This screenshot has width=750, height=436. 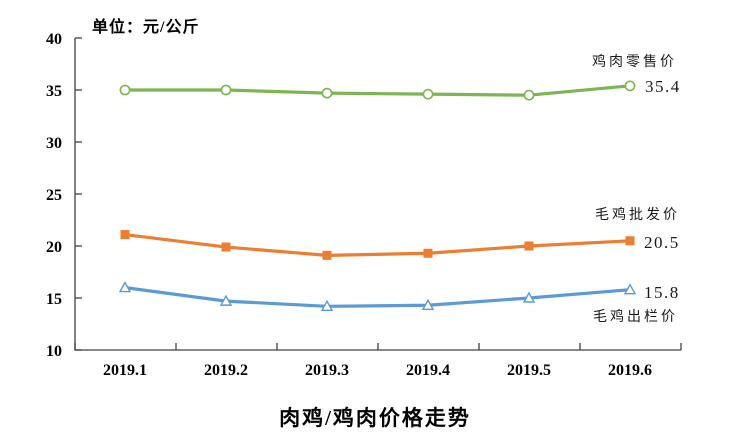 What do you see at coordinates (428, 370) in the screenshot?
I see `x-tick-label: 2019.4` at bounding box center [428, 370].